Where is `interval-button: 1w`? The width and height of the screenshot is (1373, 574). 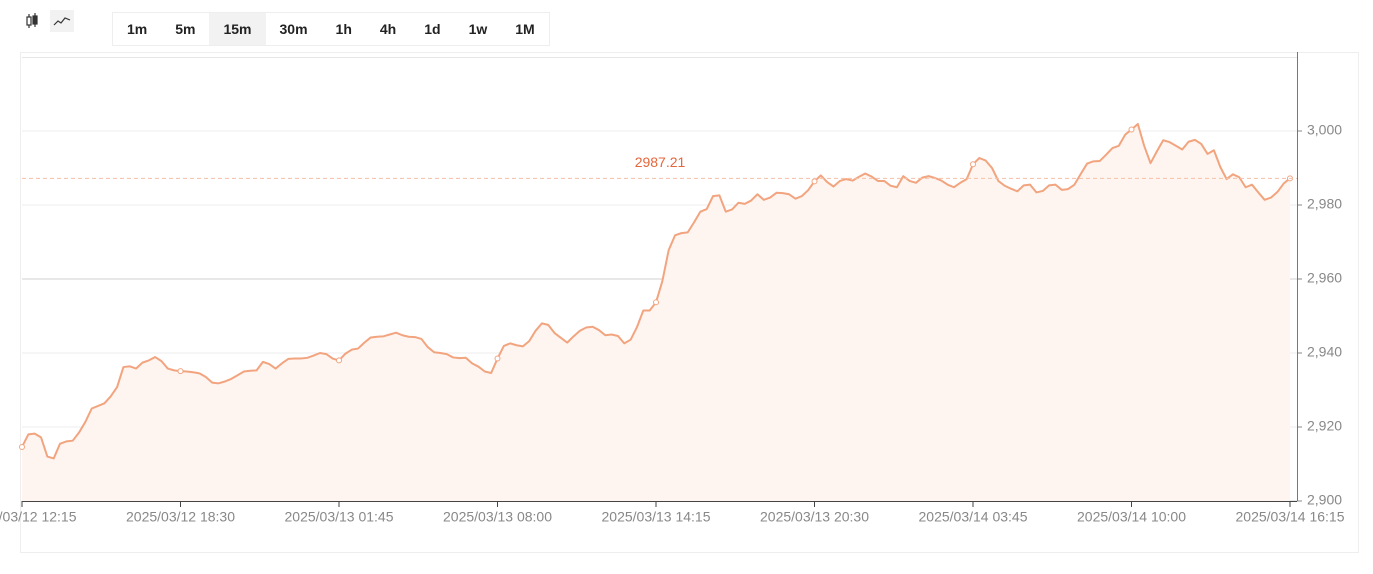
interval-button: 1w is located at coordinates (478, 29).